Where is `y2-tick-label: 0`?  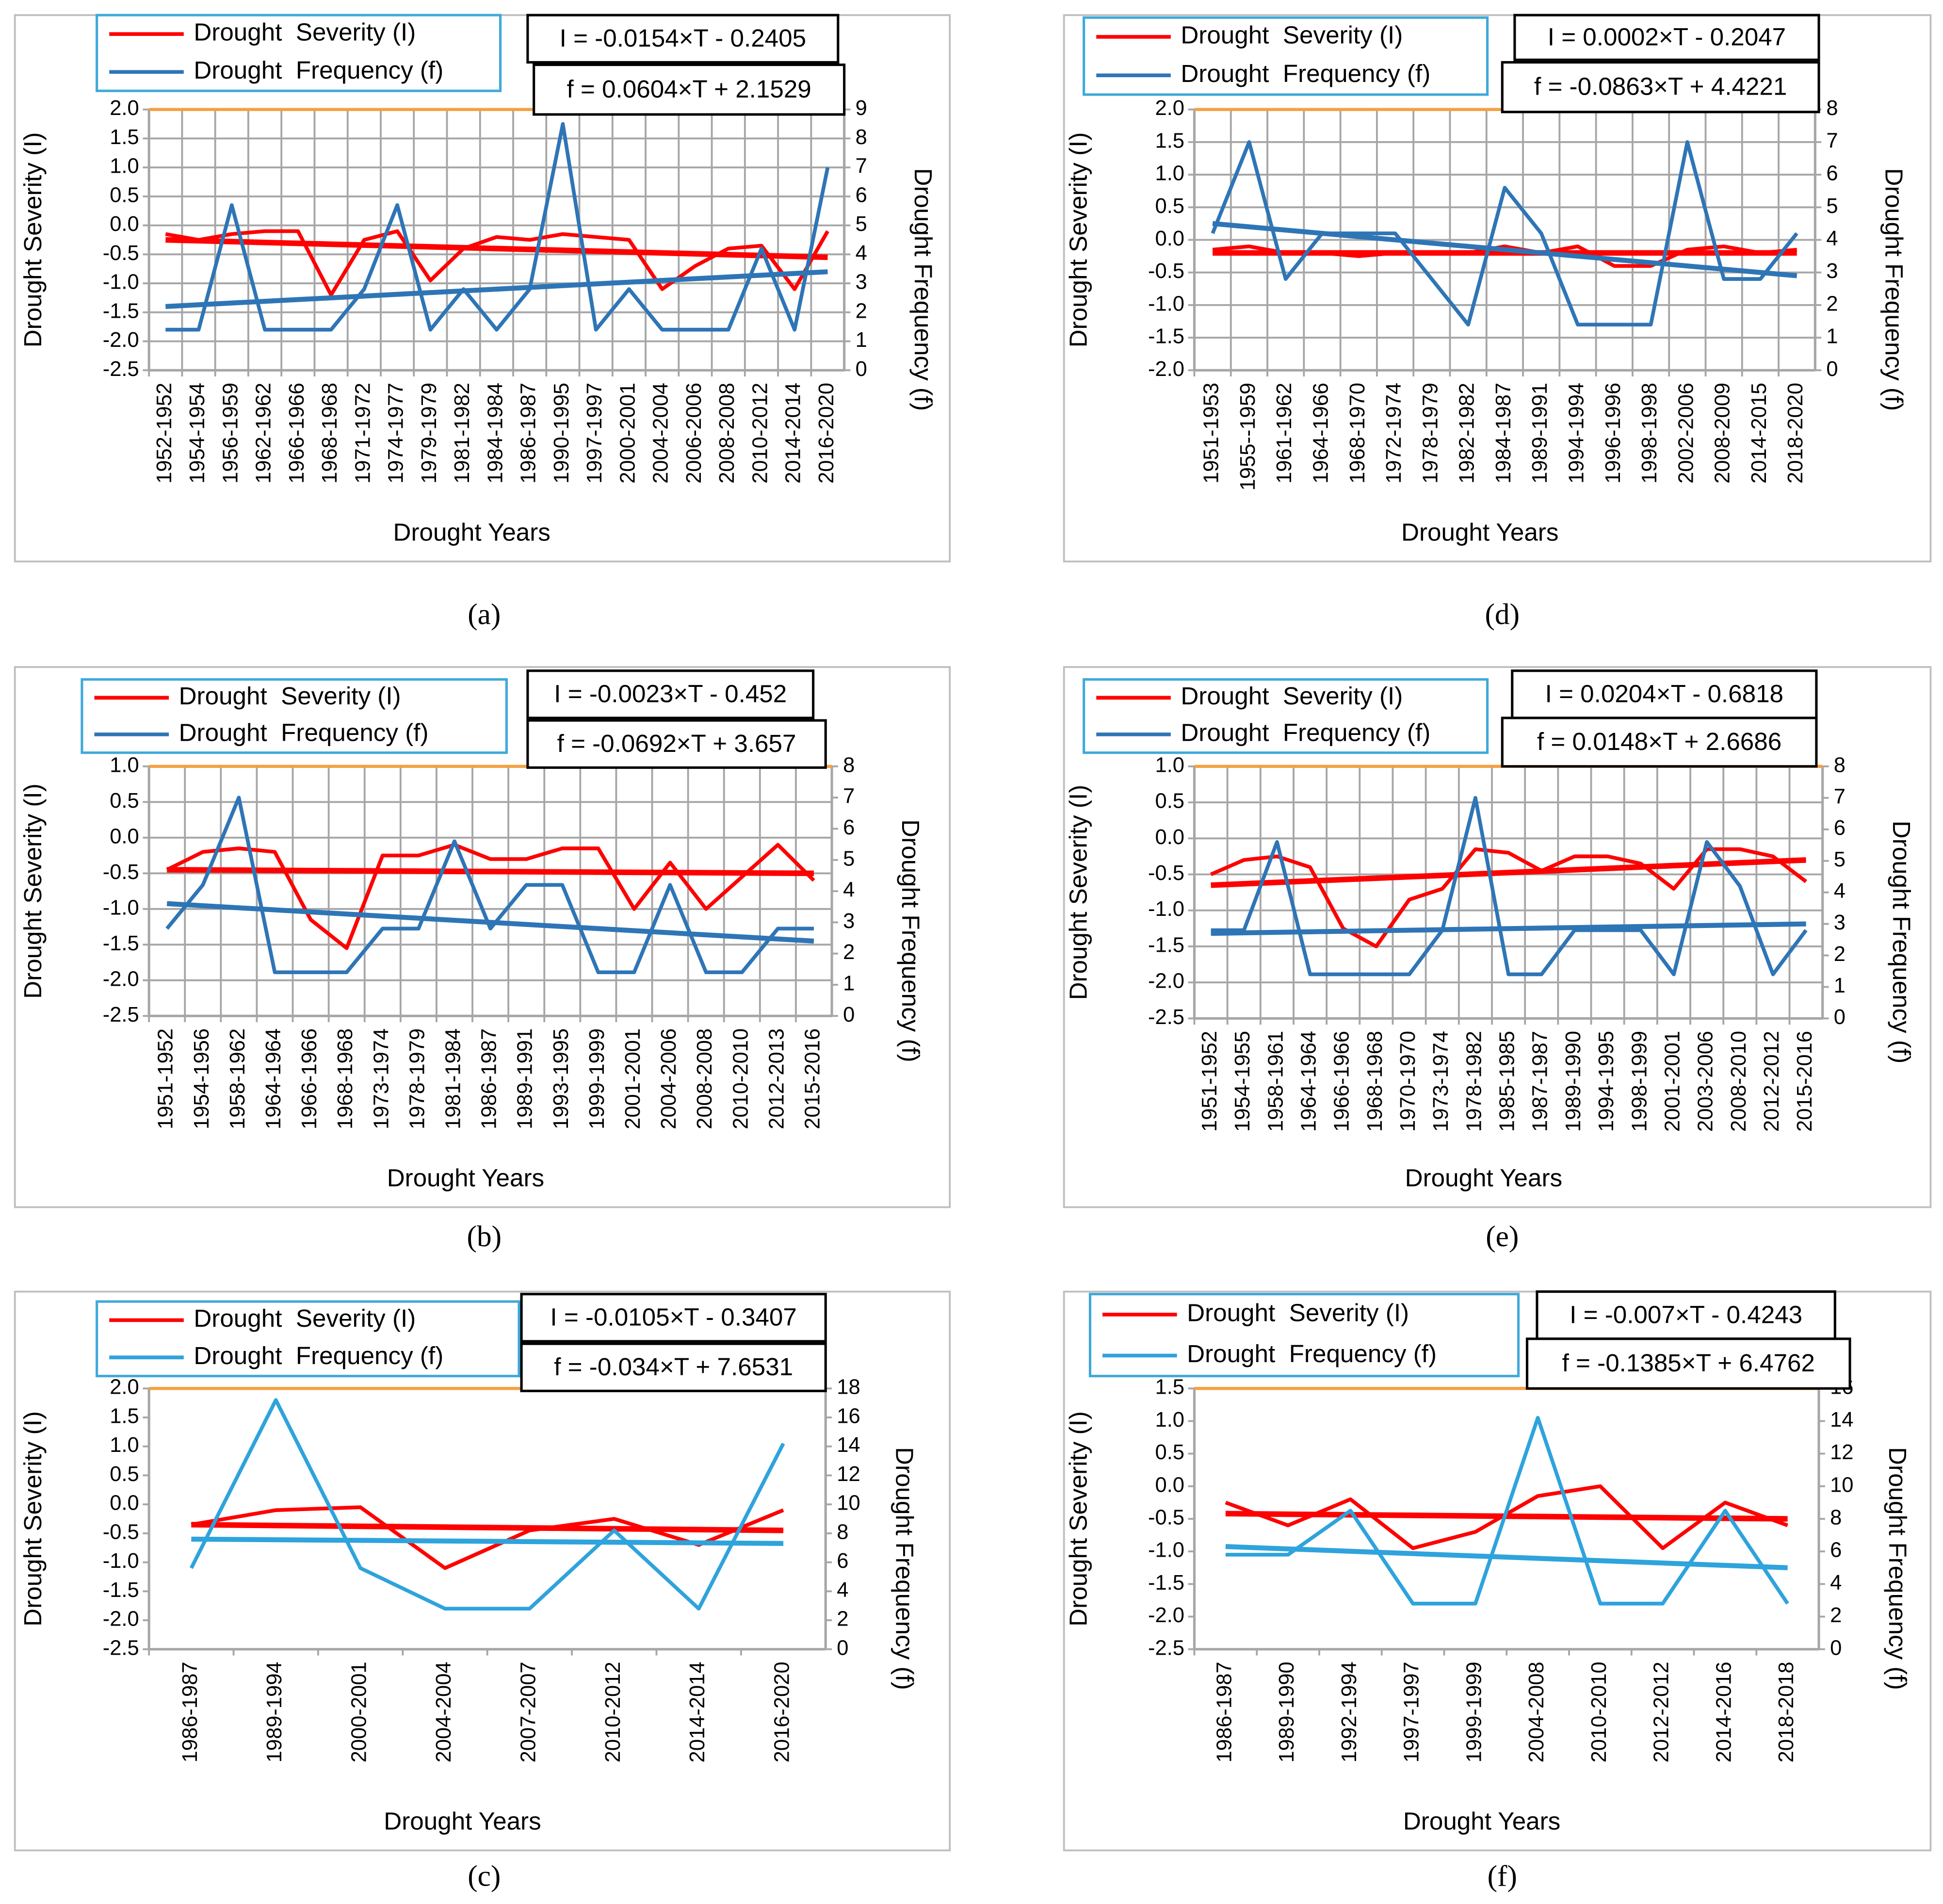 y2-tick-label: 0 is located at coordinates (861, 369).